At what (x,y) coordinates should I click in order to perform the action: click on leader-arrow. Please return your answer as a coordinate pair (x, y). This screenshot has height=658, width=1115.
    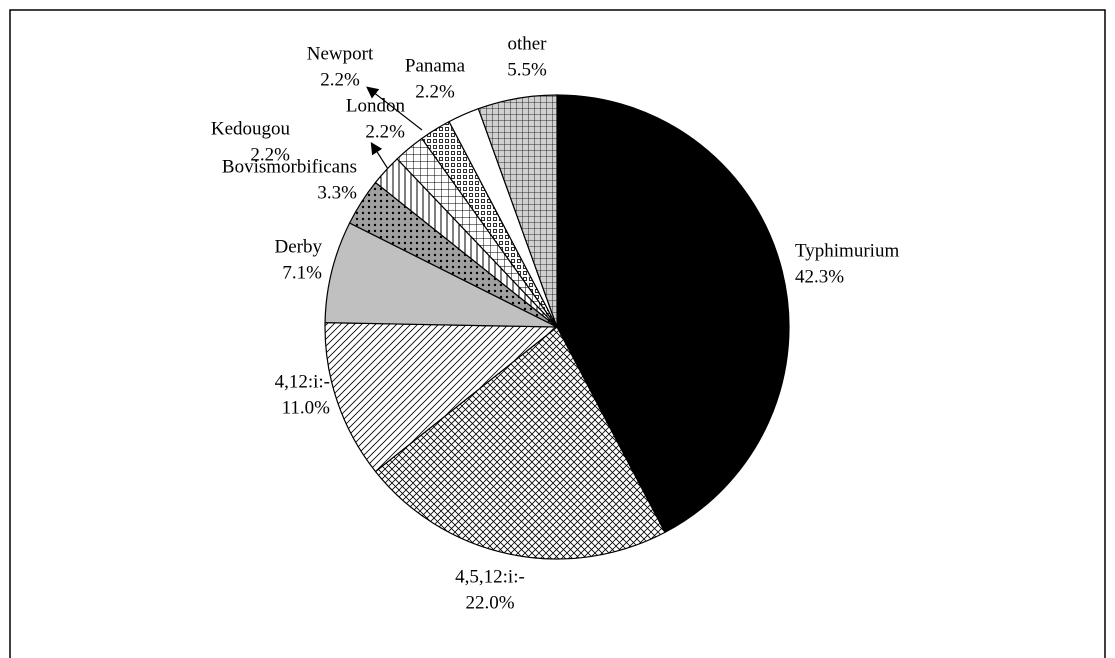
    Looking at the image, I should click on (394, 108).